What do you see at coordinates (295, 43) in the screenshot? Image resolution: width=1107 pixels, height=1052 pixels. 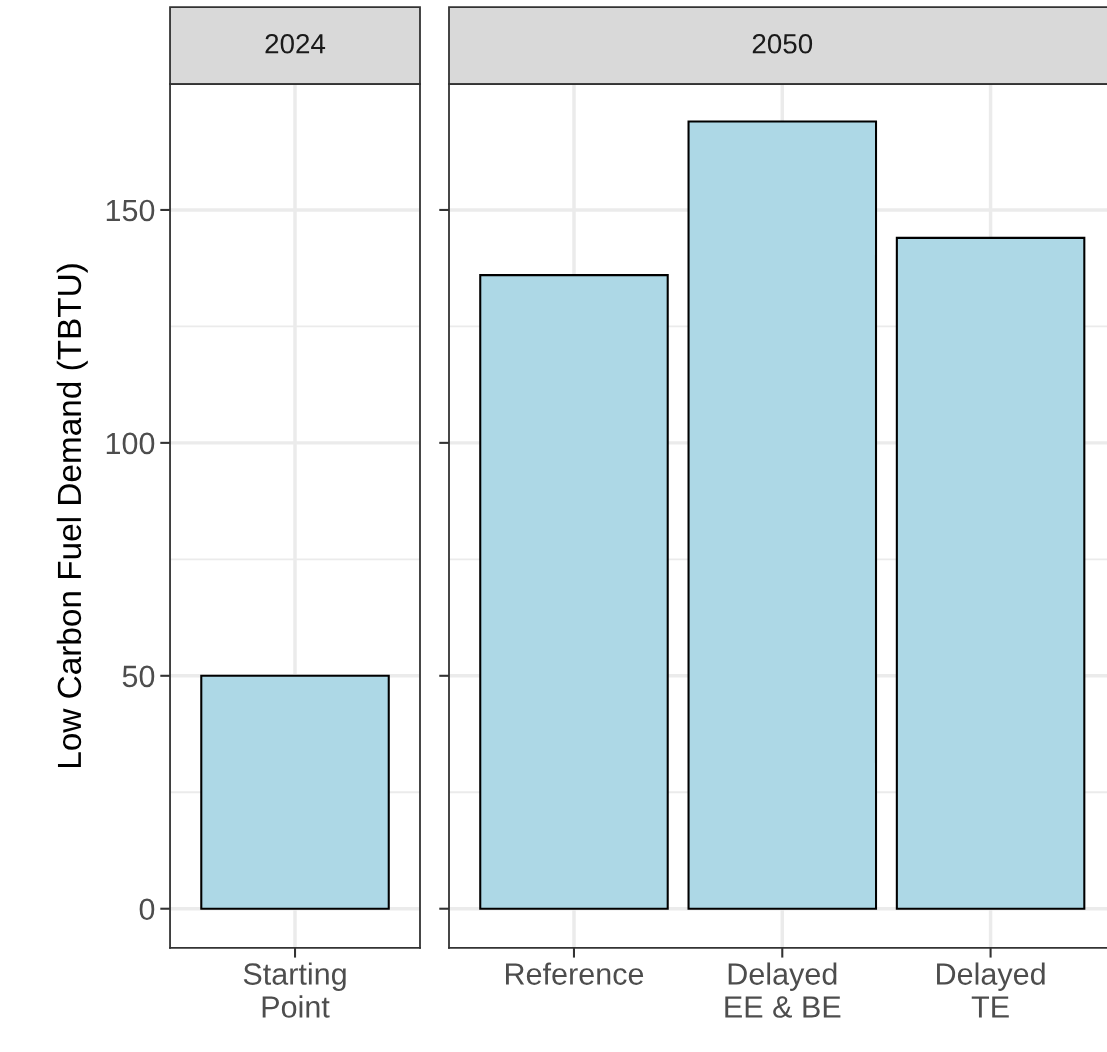 I see `chart-title: 2024` at bounding box center [295, 43].